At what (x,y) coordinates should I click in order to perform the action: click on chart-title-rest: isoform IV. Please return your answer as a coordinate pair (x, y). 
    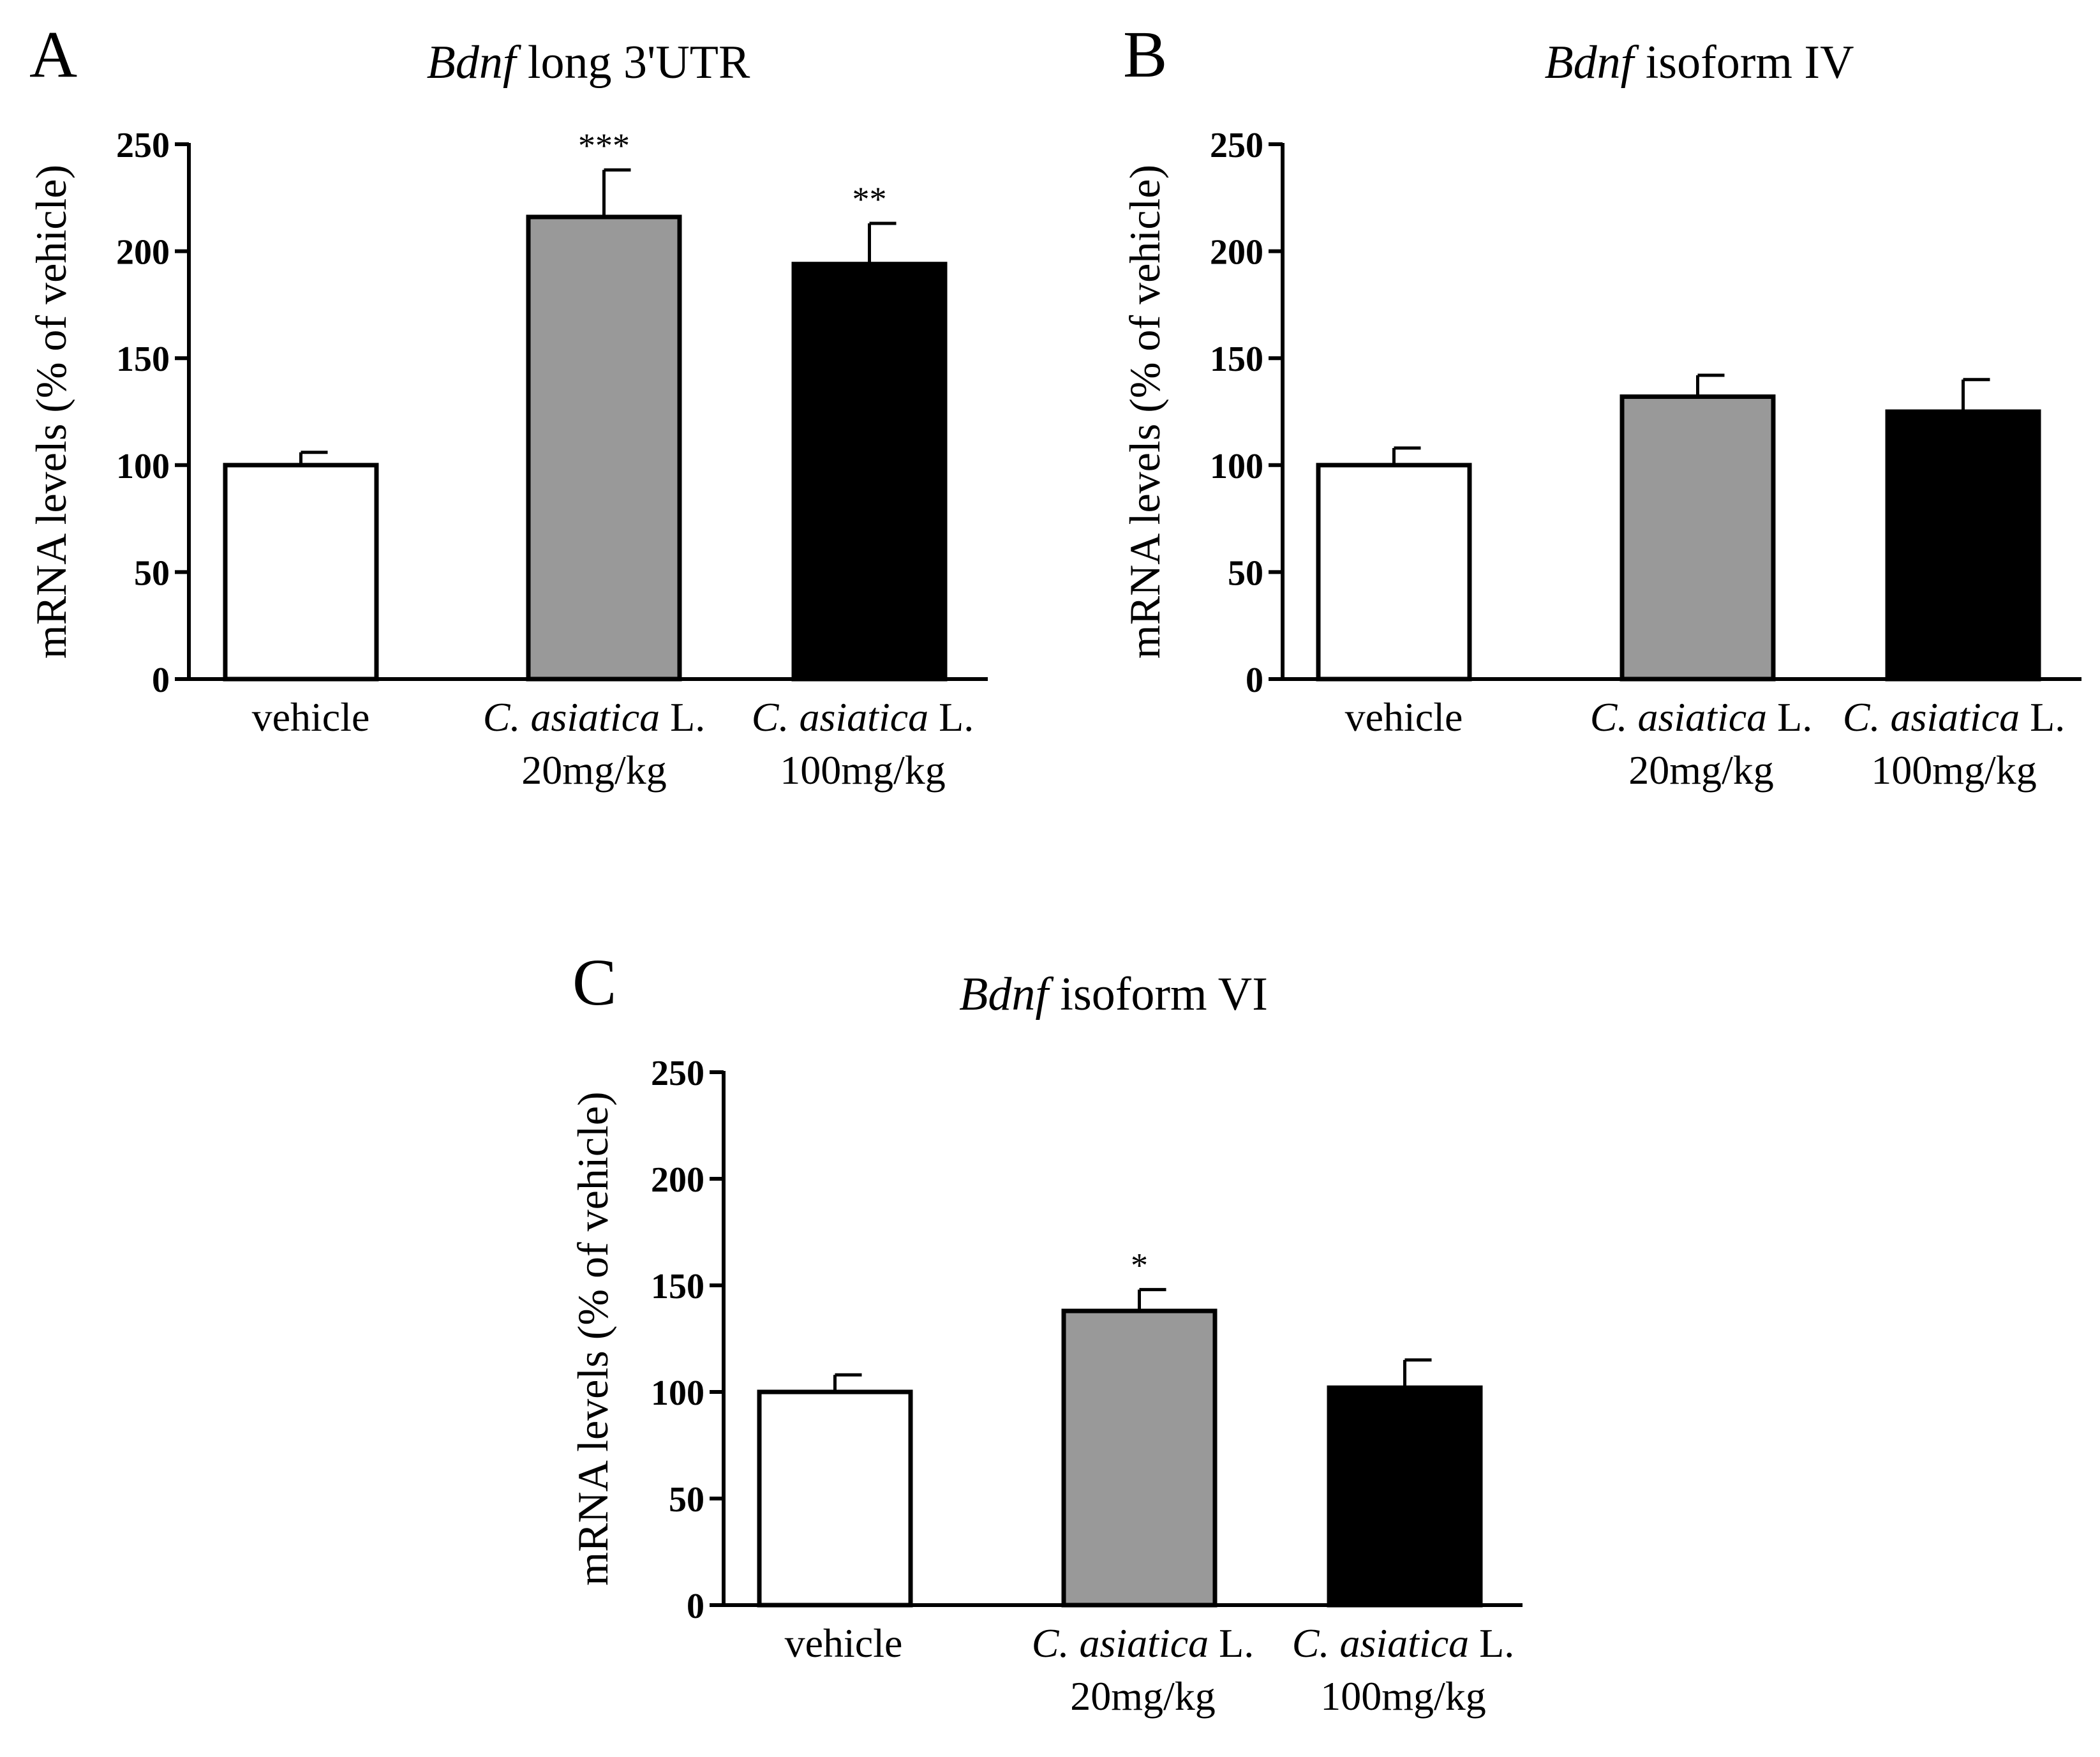
    Looking at the image, I should click on (1744, 62).